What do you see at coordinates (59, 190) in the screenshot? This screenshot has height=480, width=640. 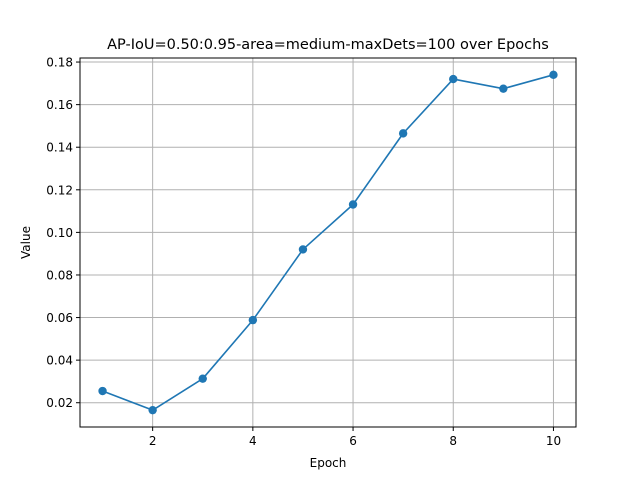 I see `y-tick-label: 0.12` at bounding box center [59, 190].